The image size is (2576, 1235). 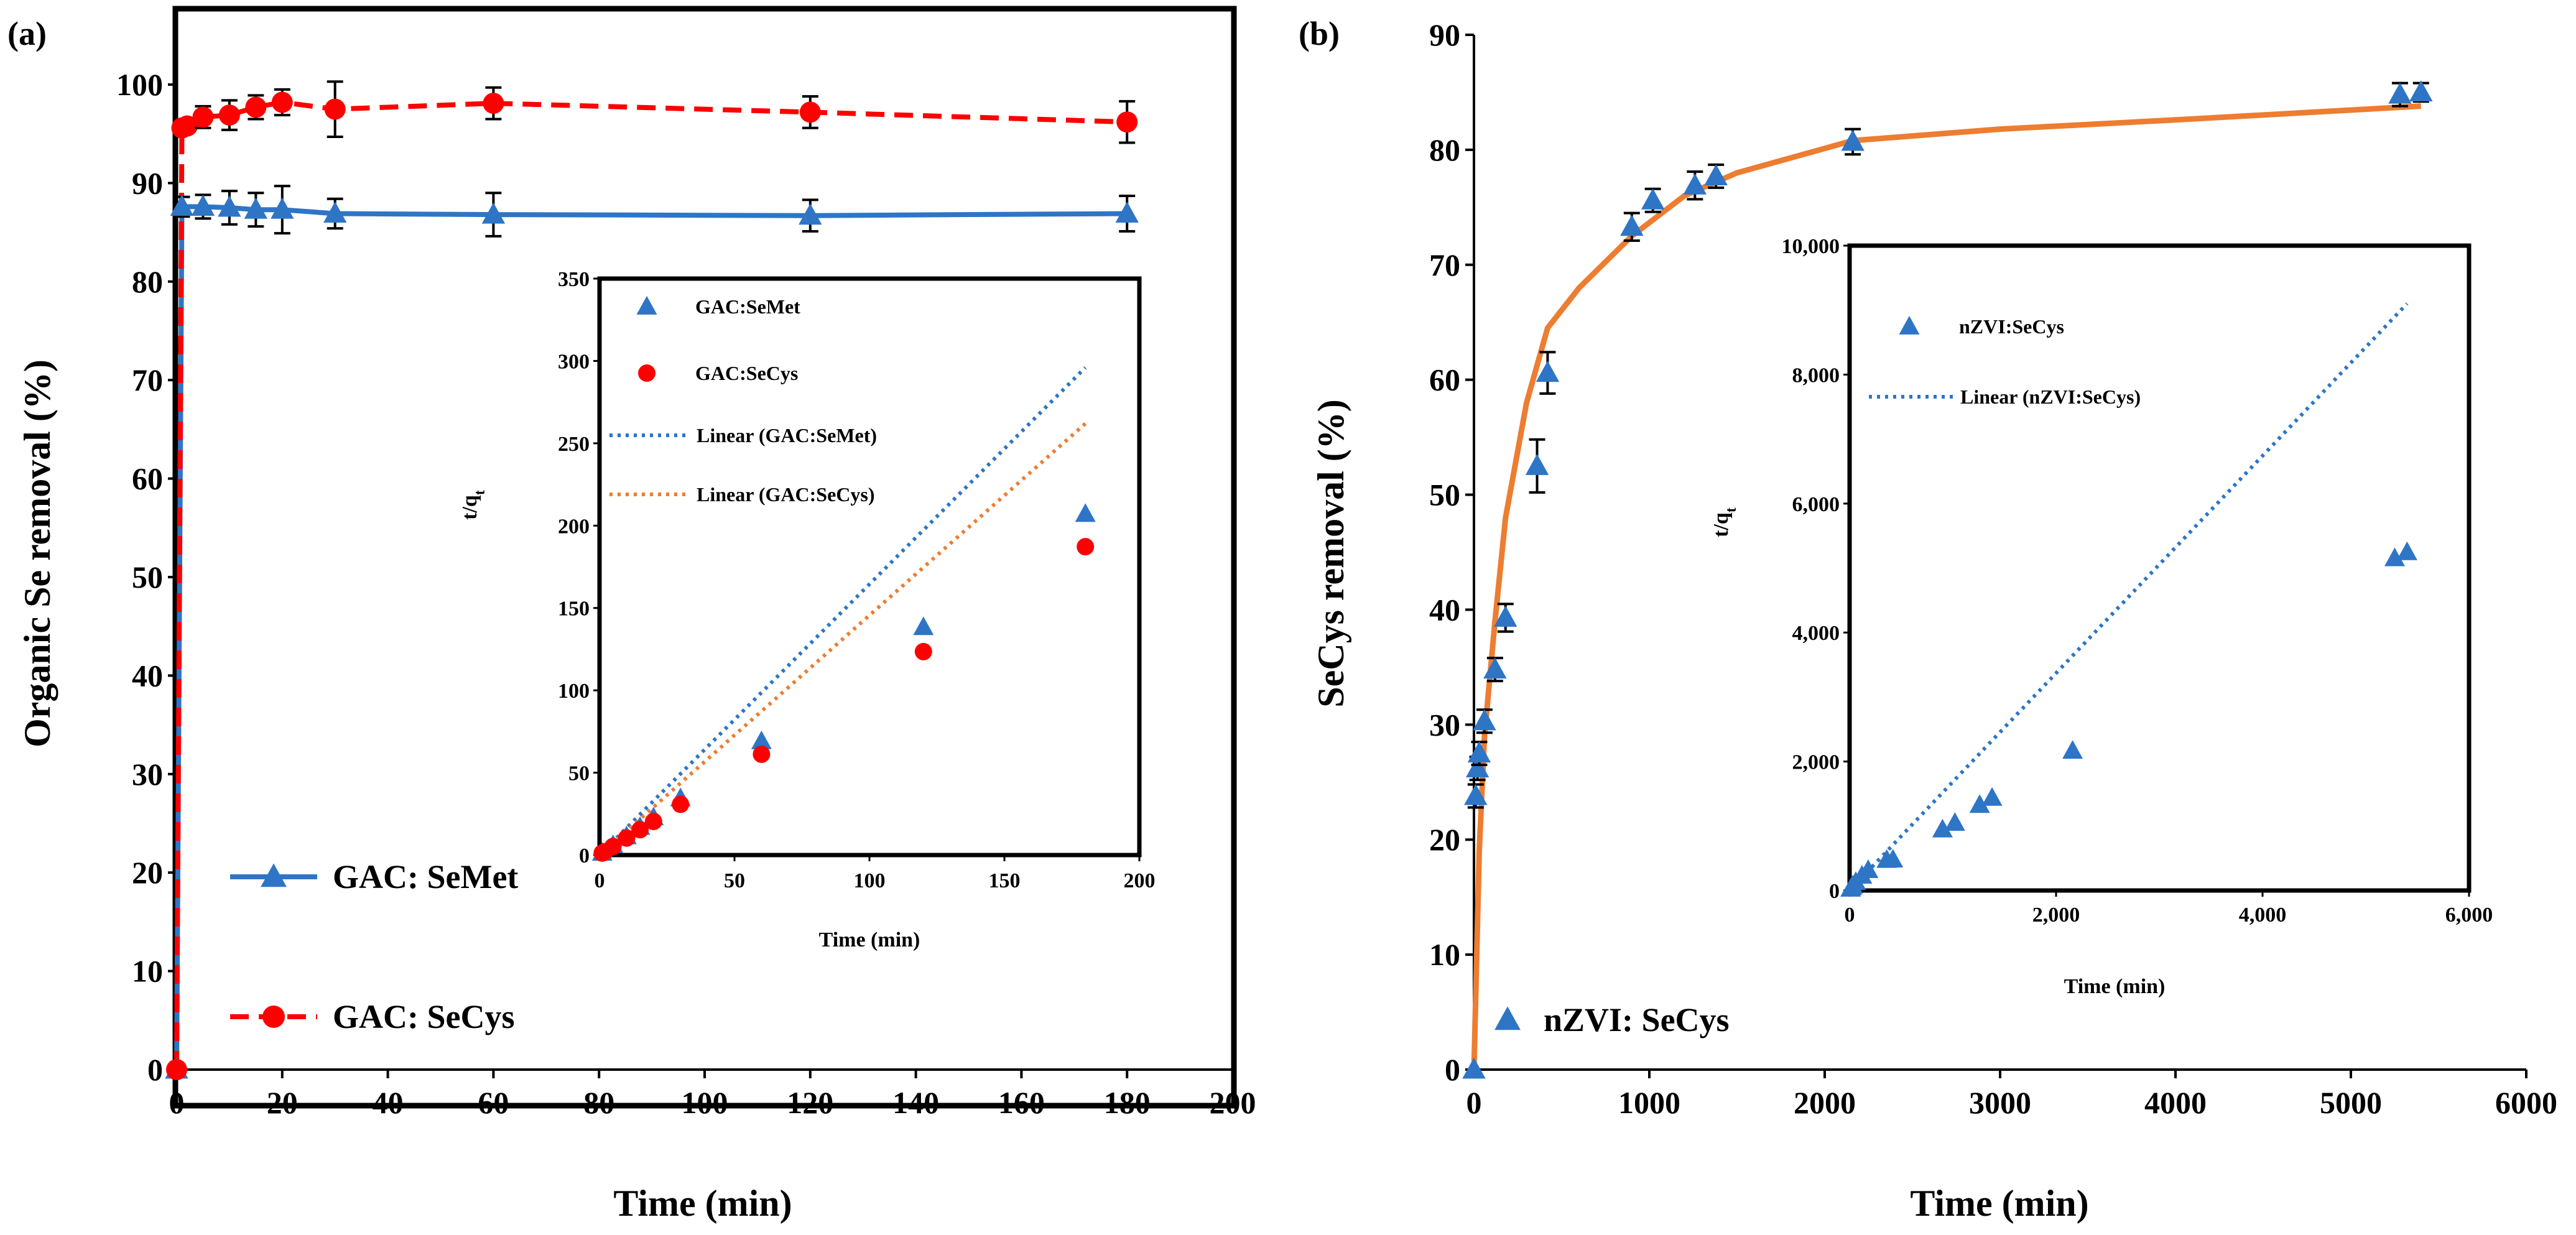 What do you see at coordinates (870, 939) in the screenshot?
I see `inset-x-axis-title: Time (min)` at bounding box center [870, 939].